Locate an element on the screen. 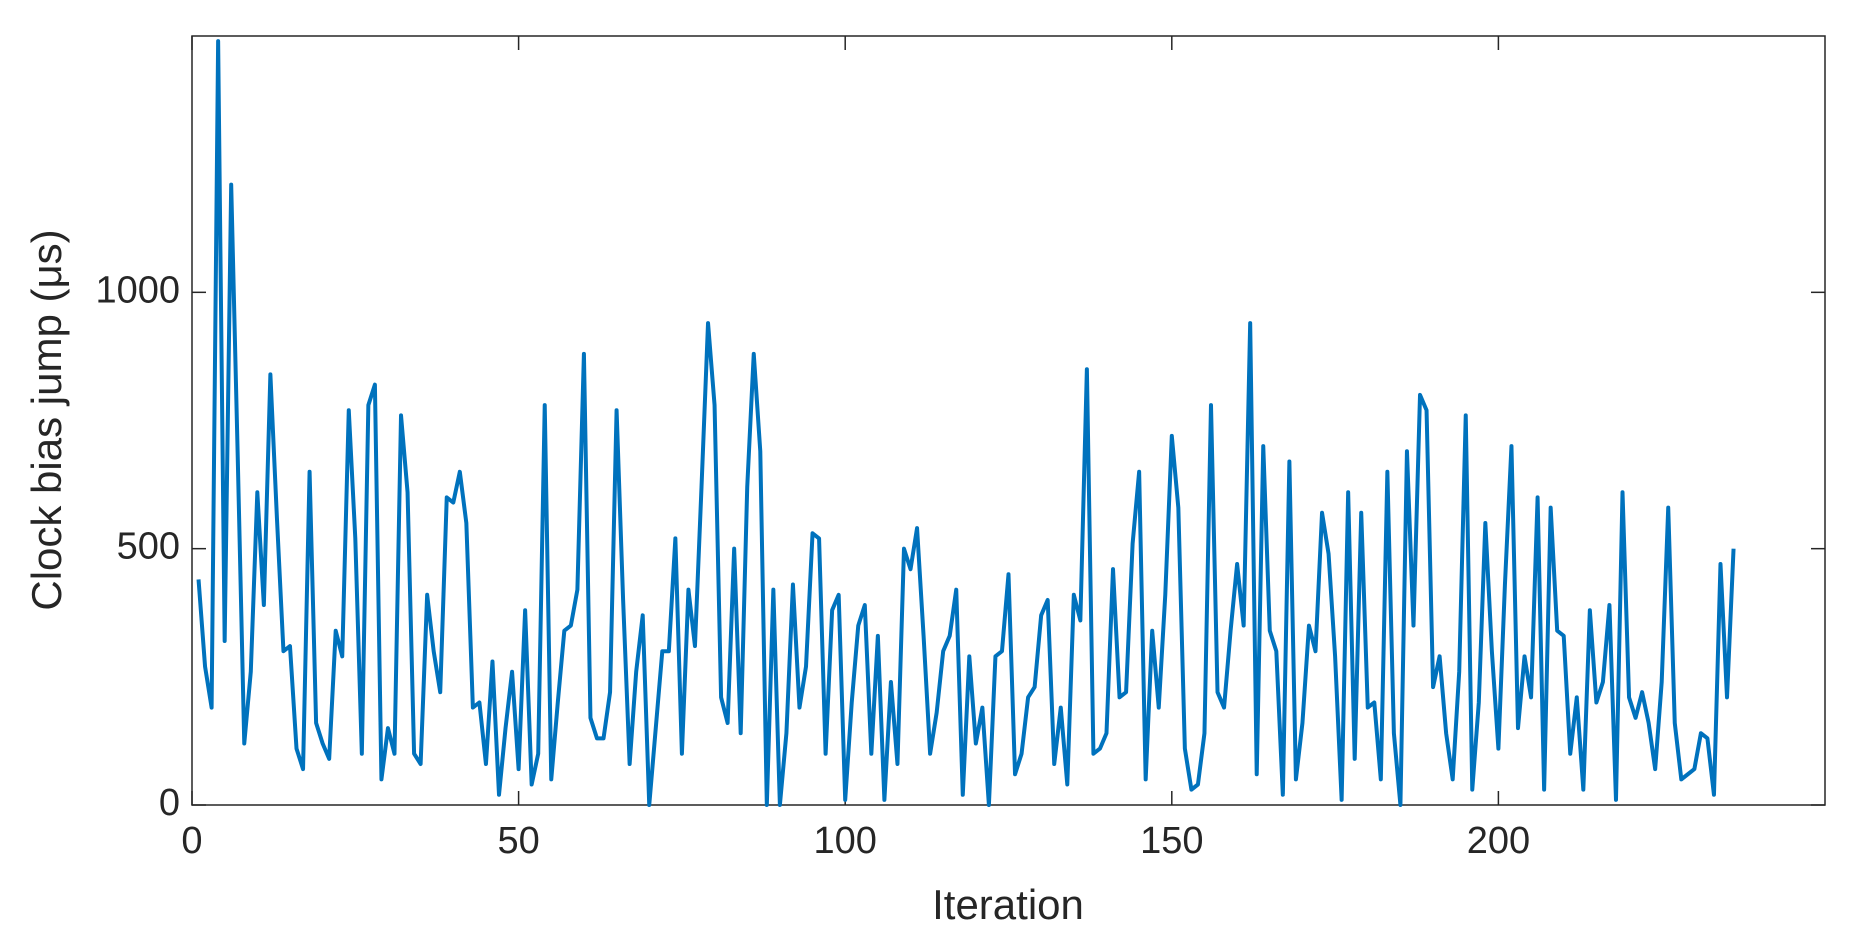 The image size is (1853, 950). x-tick-label: 50 is located at coordinates (518, 841).